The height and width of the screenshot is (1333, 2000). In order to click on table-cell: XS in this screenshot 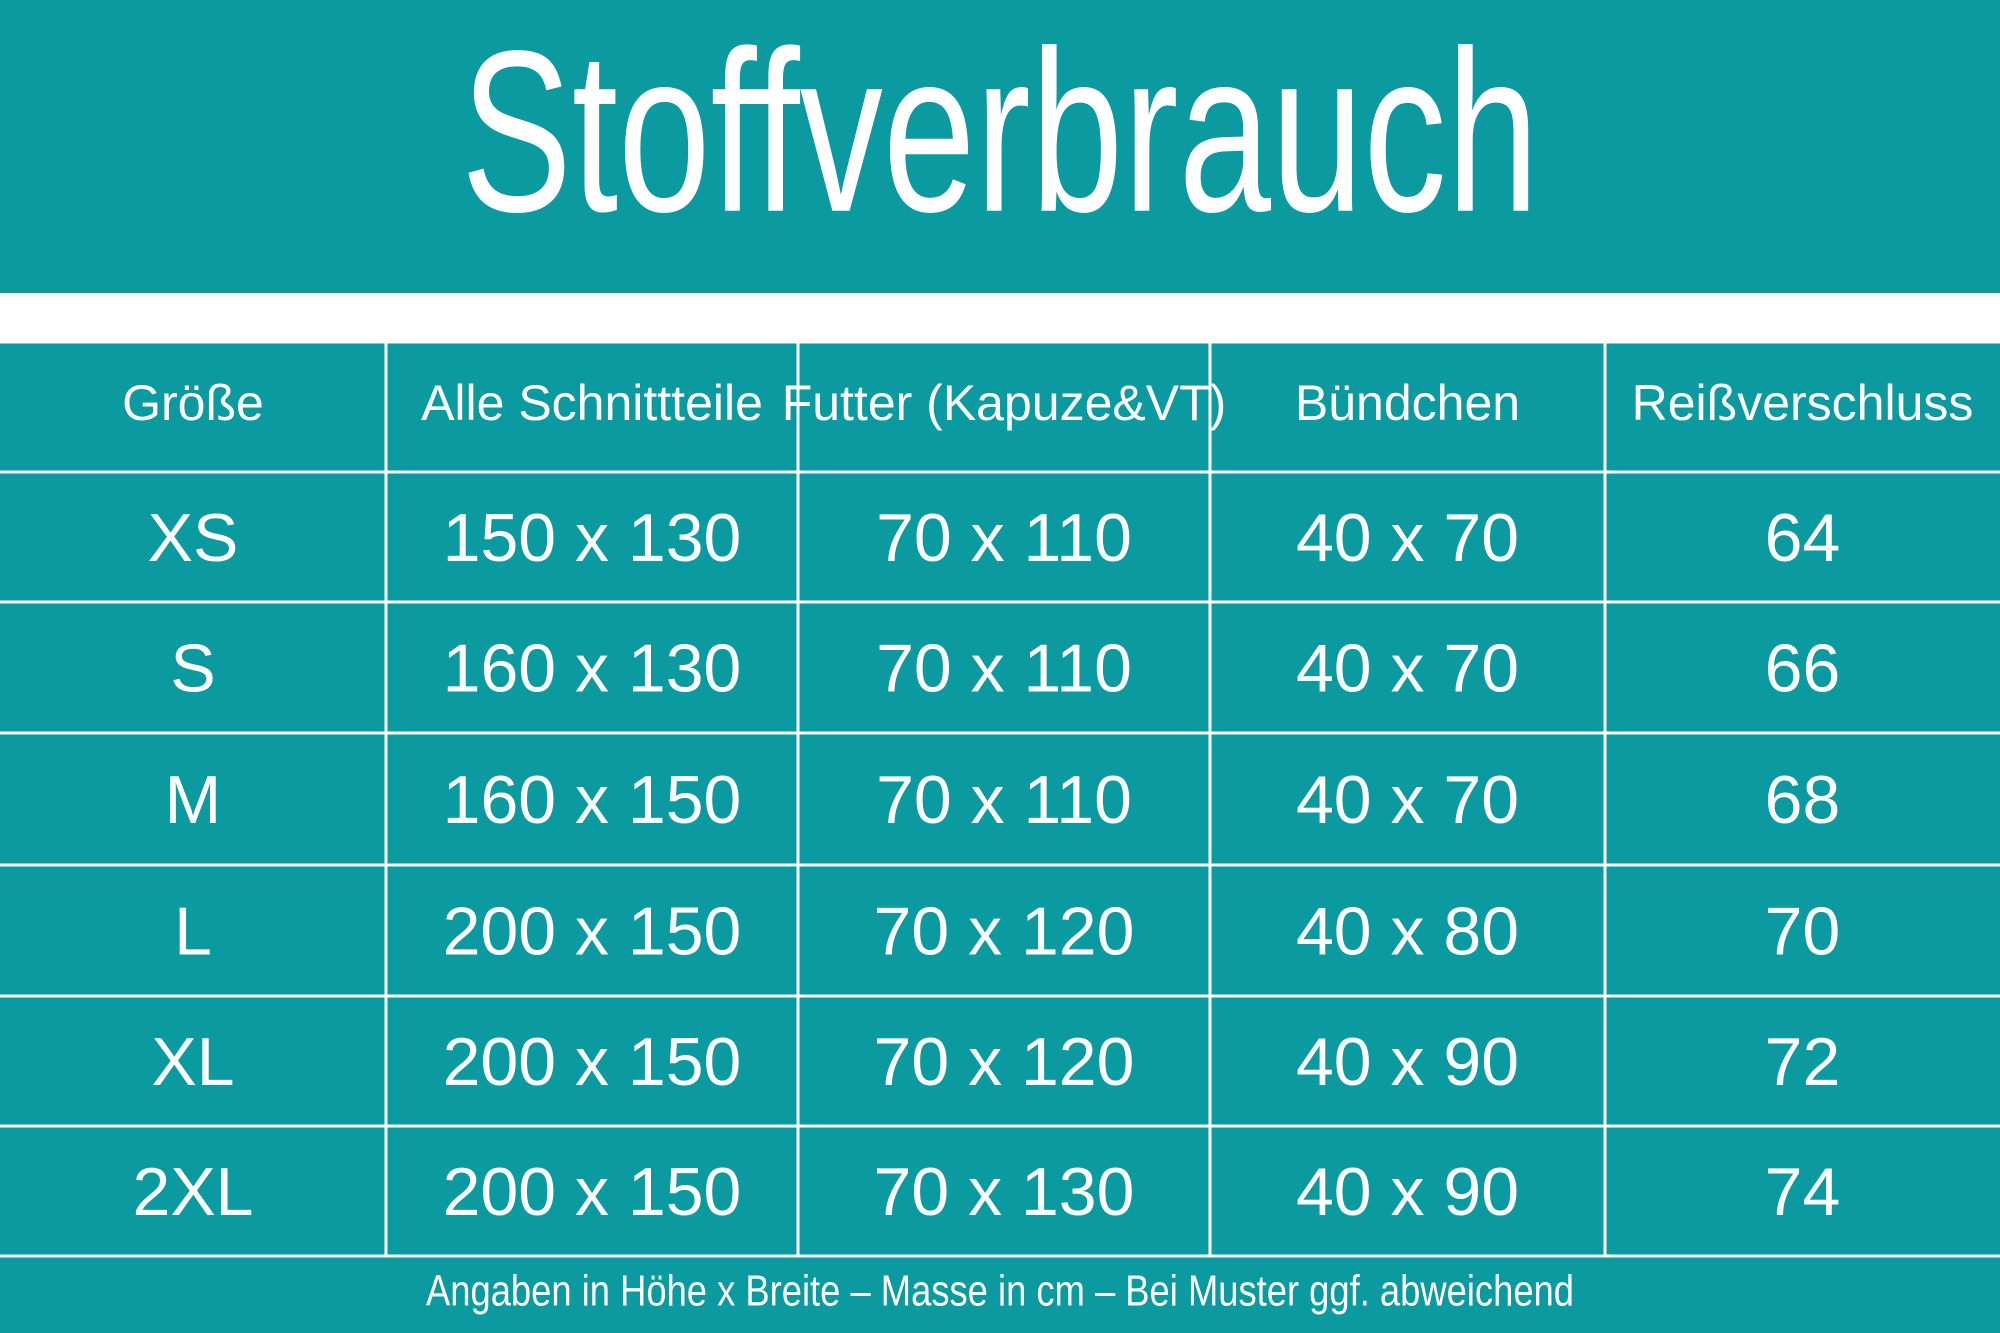, I will do `click(193, 538)`.